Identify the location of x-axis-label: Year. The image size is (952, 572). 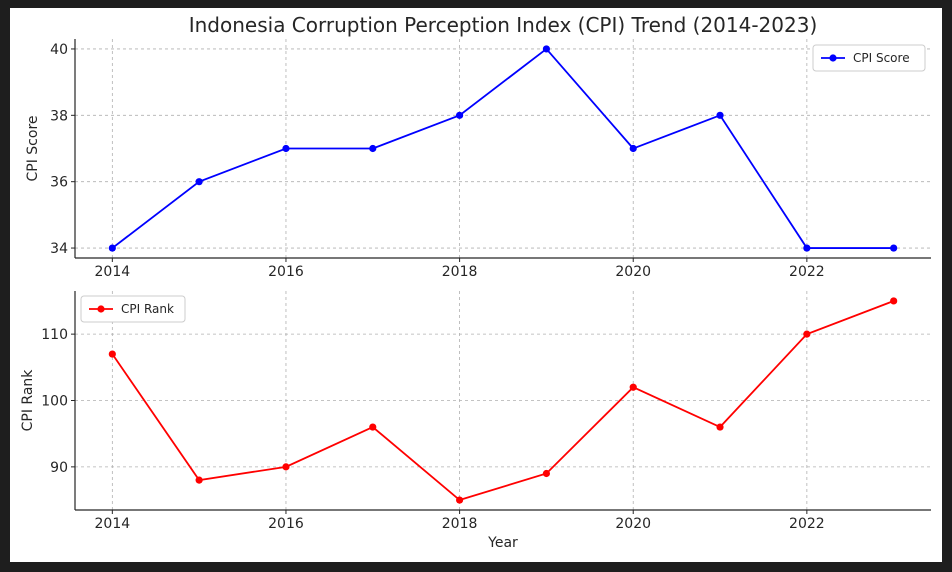
(502, 543).